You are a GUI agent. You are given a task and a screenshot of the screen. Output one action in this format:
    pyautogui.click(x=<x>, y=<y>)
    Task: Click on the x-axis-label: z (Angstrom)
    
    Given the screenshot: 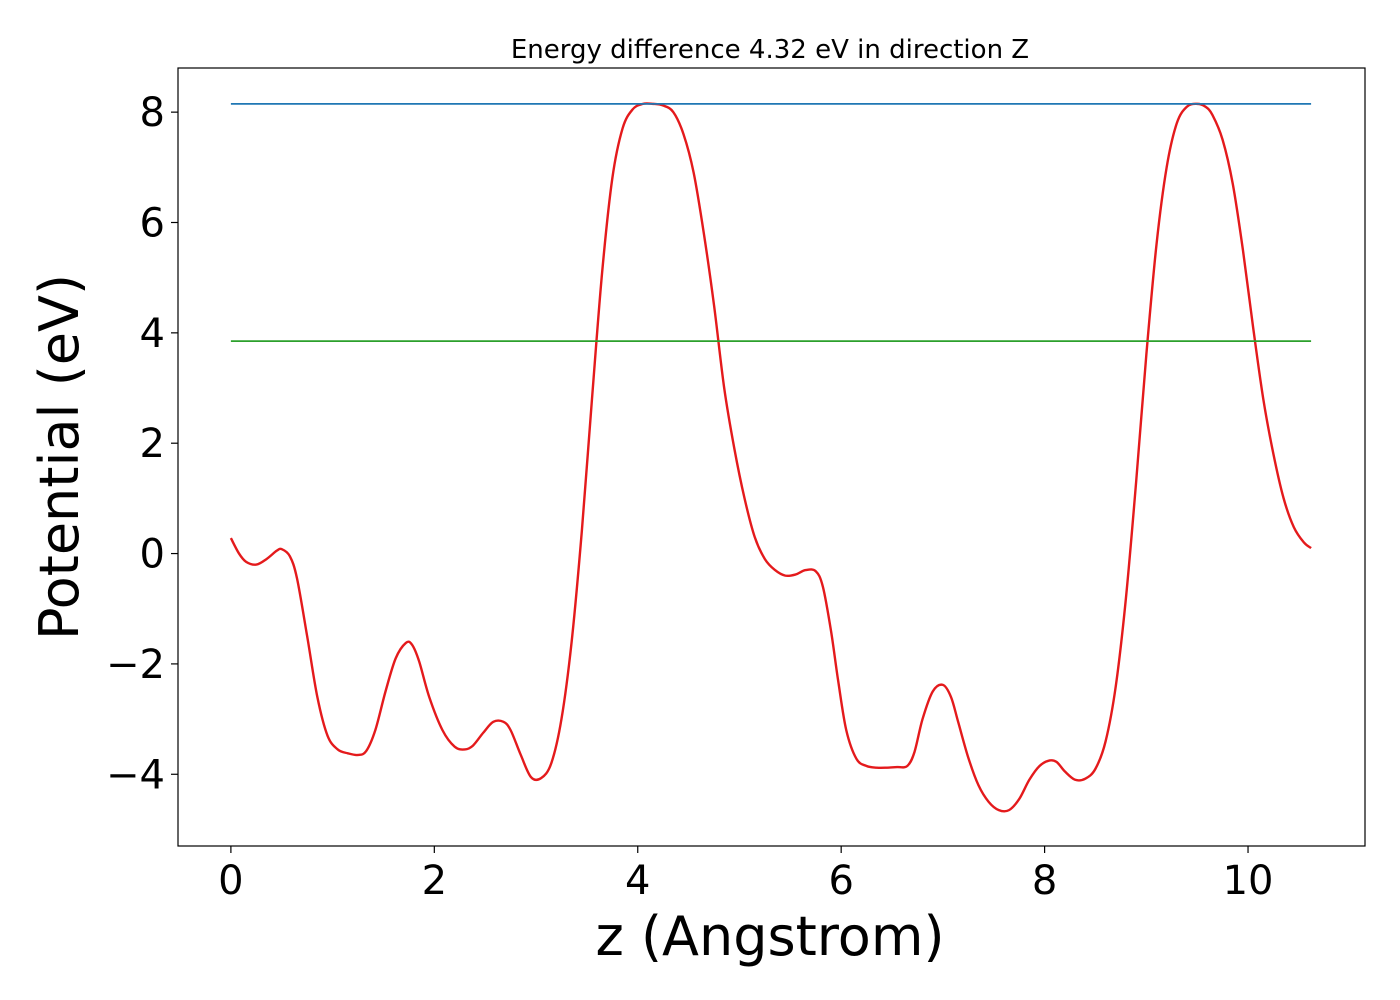 What is the action you would take?
    pyautogui.click(x=769, y=936)
    